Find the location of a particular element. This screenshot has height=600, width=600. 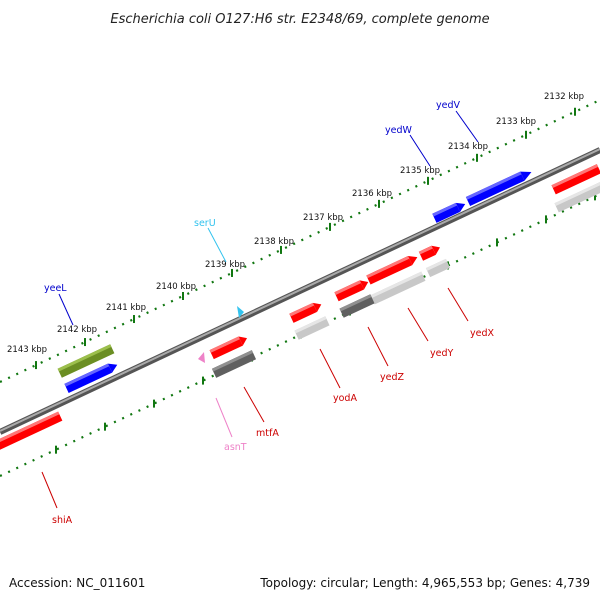

gene-yedX is located at coordinates (430, 252).